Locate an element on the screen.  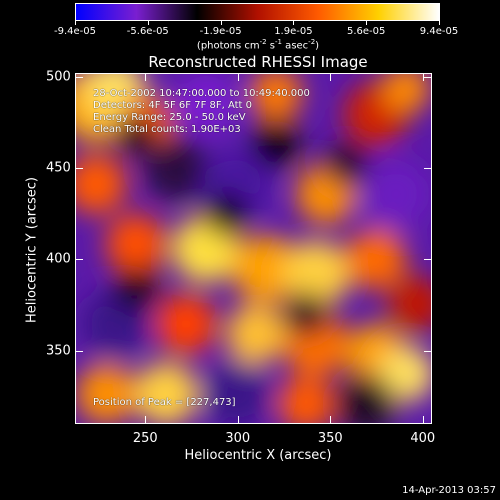
plot-title: Reconstructed RHESSI Image is located at coordinates (258, 62).